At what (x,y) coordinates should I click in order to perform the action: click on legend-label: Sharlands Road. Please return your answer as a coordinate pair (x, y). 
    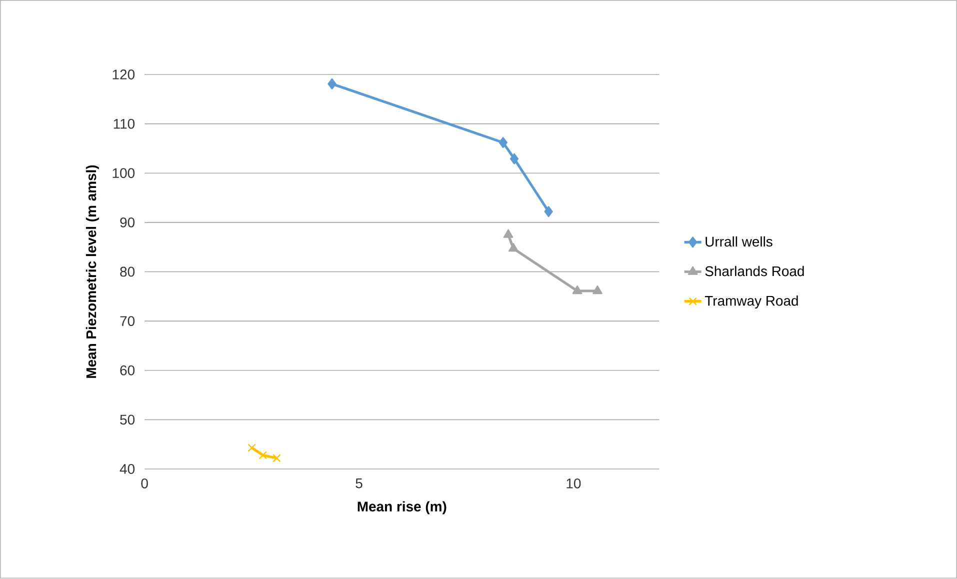
    Looking at the image, I should click on (754, 271).